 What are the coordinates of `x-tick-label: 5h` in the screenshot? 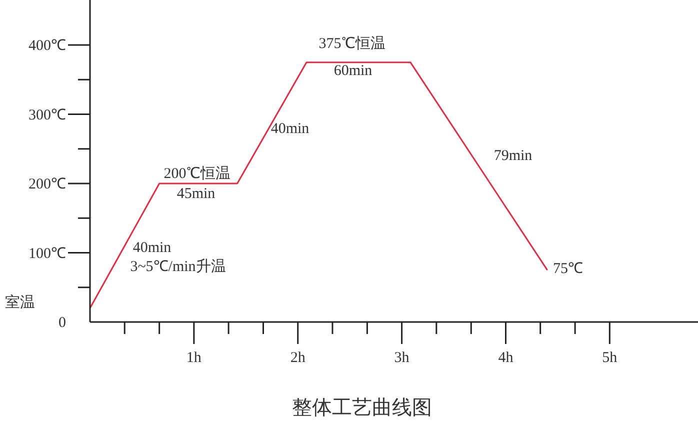 It's located at (610, 358).